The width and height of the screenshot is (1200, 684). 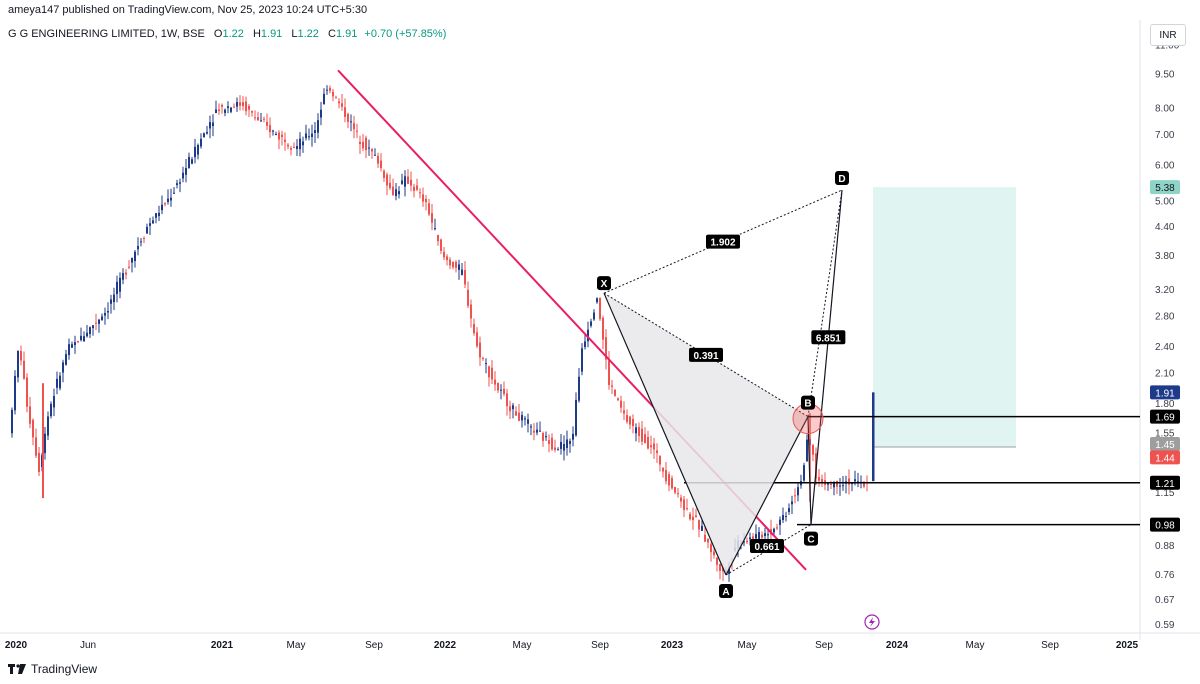 I want to click on close-value: 1.91, so click(x=346, y=34).